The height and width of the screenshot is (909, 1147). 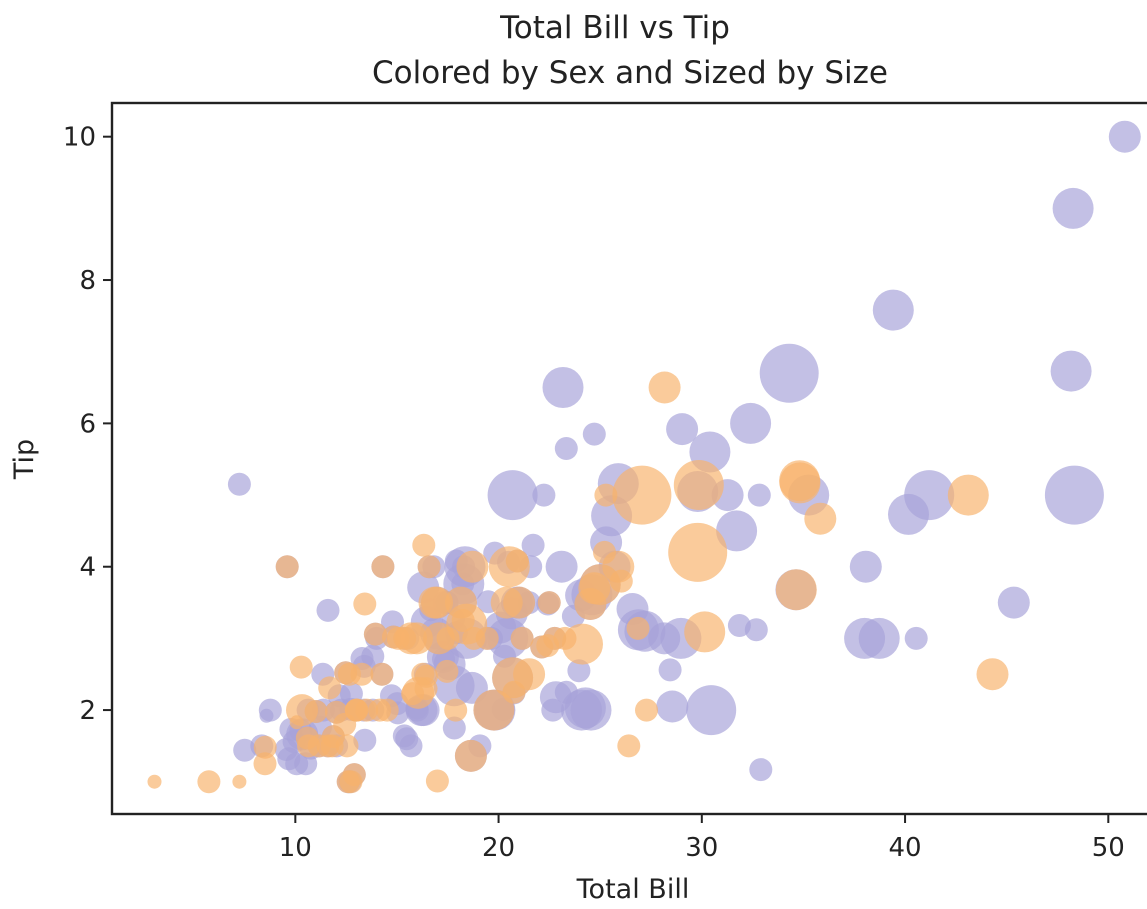 I want to click on x-tick-label: 30, so click(x=701, y=848).